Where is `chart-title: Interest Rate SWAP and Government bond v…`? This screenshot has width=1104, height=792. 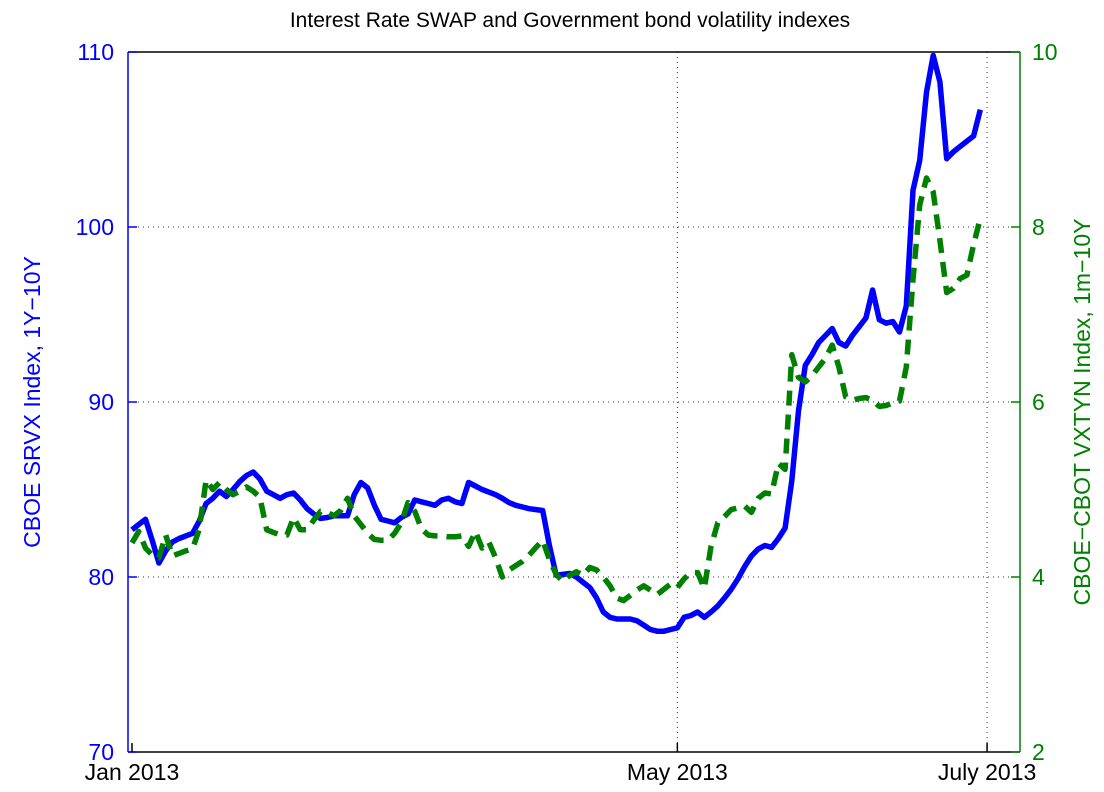 chart-title: Interest Rate SWAP and Government bond v… is located at coordinates (570, 20).